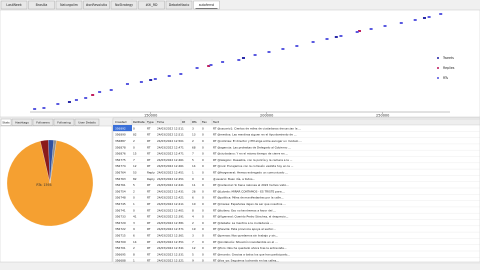 The height and width of the screenshot is (270, 480). What do you see at coordinates (135, 172) in the screenshot?
I see `cell: 53` at bounding box center [135, 172].